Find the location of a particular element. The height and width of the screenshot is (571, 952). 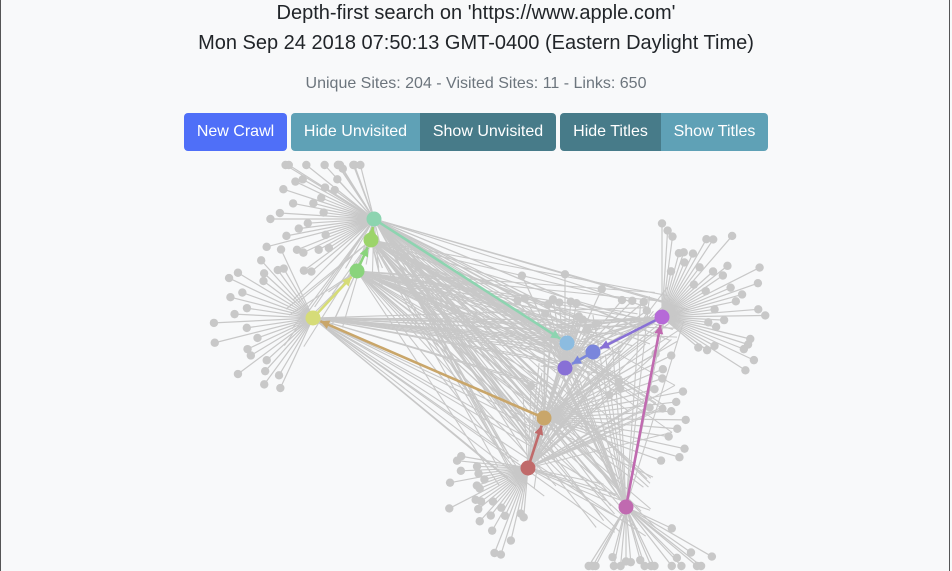

show-unvisited-button: Show Unvisited is located at coordinates (488, 132).